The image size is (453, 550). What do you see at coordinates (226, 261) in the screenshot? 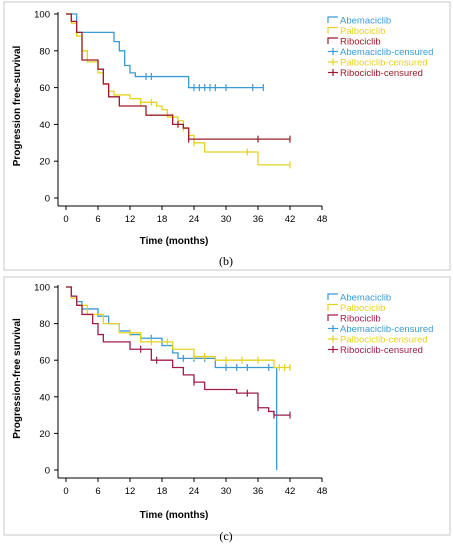
I see `panel-label: (b)` at bounding box center [226, 261].